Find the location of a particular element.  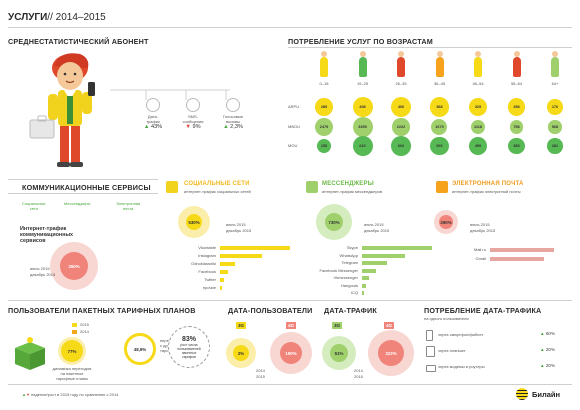

messengers-legend-dec: декабрь 2015 is located at coordinates (377, 230).